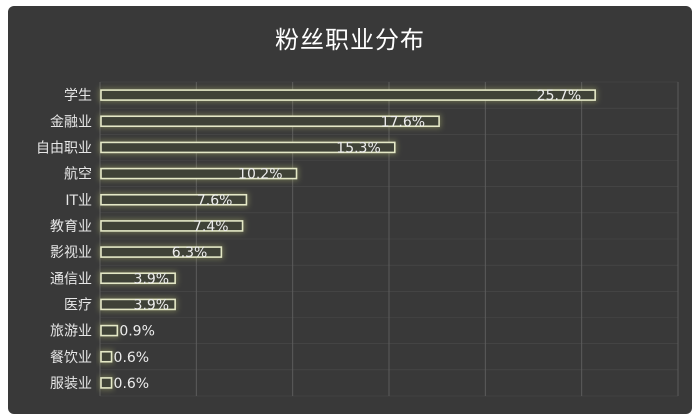 The height and width of the screenshot is (420, 700). I want to click on category-label: 航空, so click(78, 175).